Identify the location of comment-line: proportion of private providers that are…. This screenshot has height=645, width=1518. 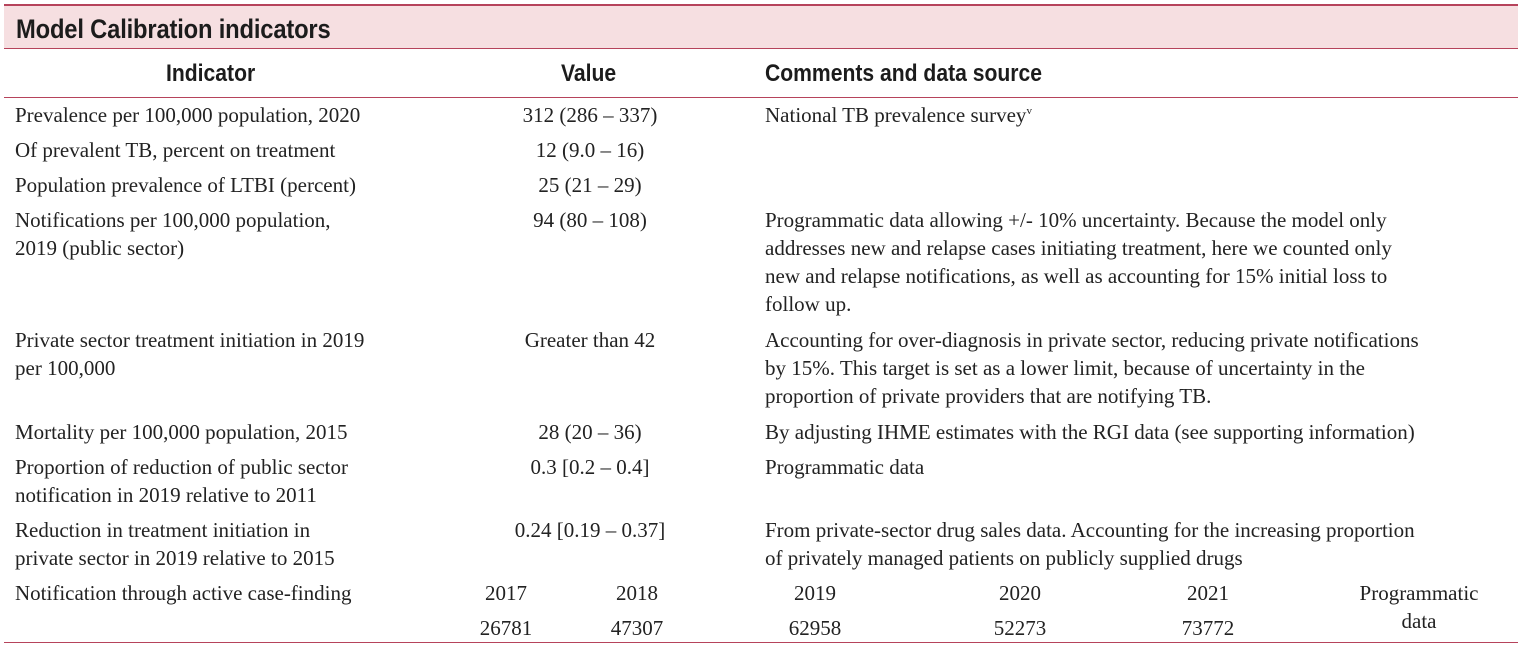
(988, 396).